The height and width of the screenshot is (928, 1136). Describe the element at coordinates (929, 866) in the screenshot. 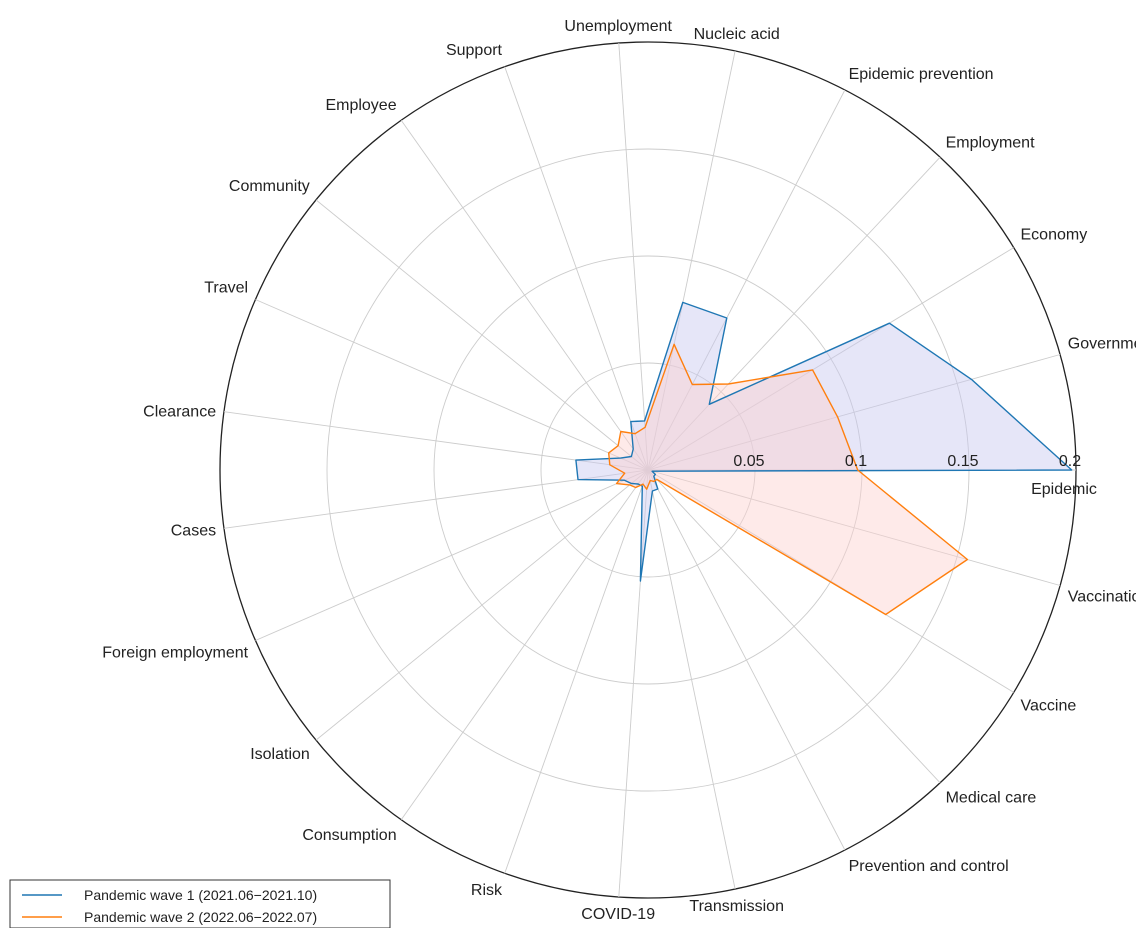

I see `category-label: Prevention and control` at that location.